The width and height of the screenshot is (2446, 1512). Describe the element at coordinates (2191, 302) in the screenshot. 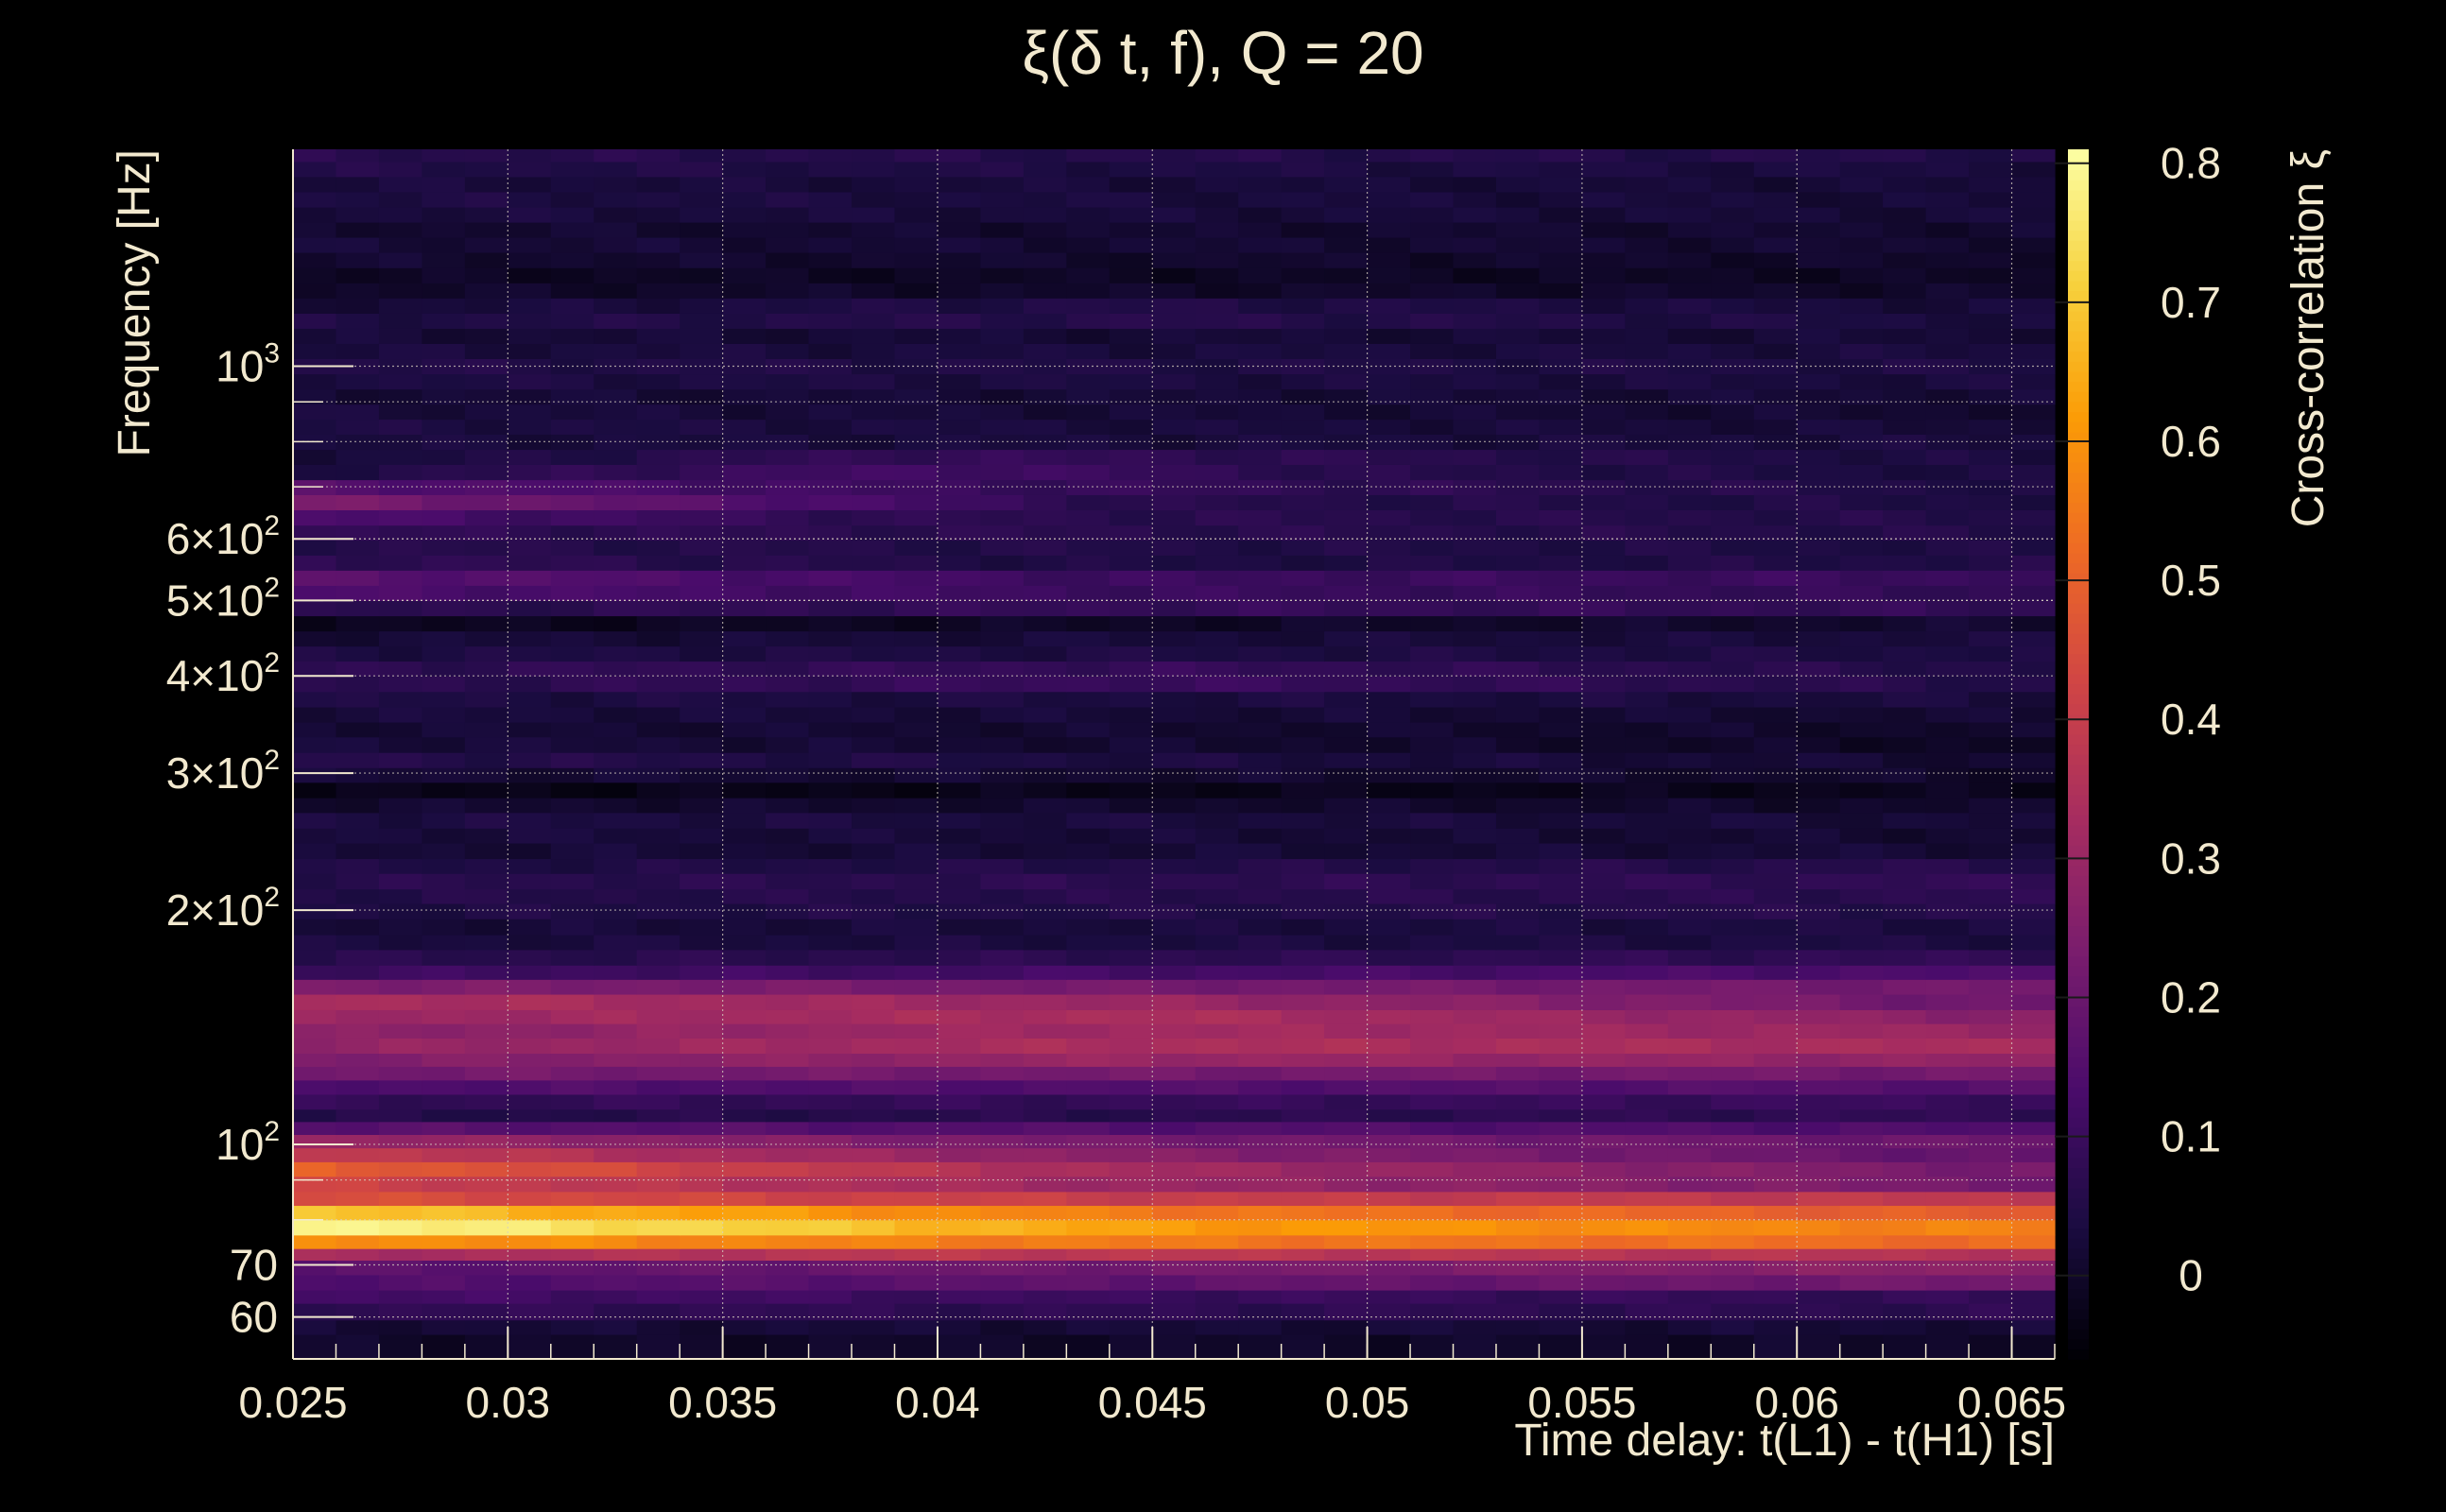

I see `colorbar-tick-label: 0.7` at that location.